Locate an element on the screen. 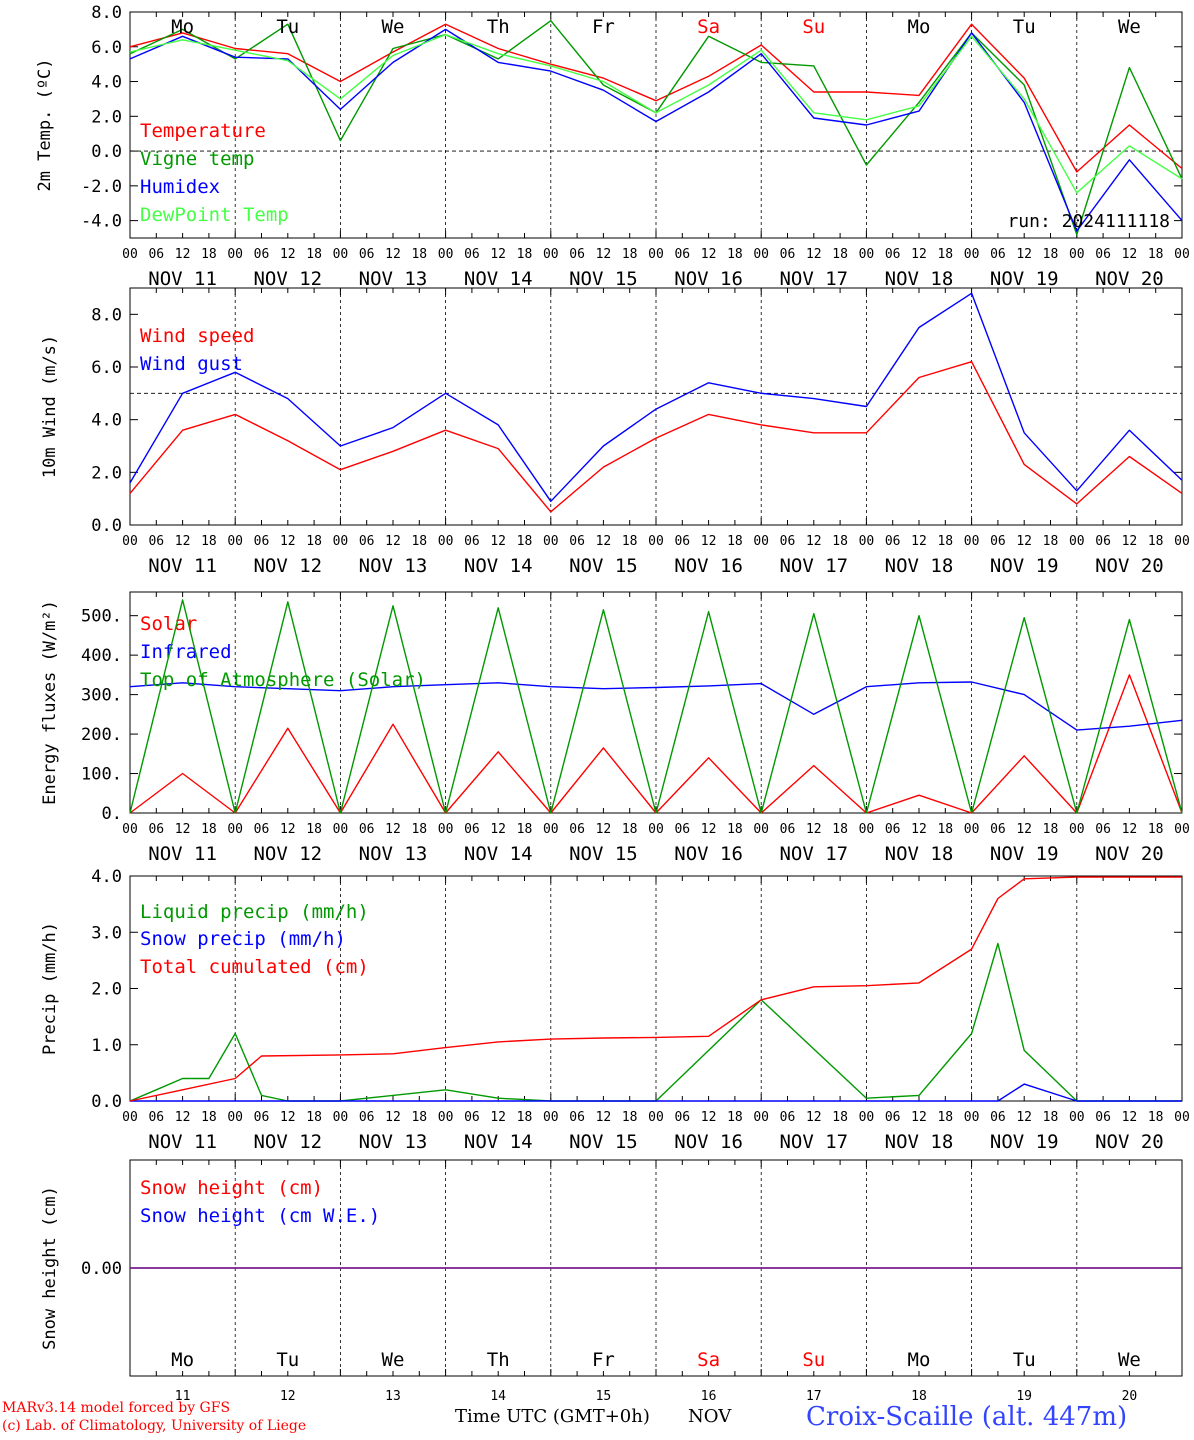 Image resolution: width=1194 pixels, height=1440 pixels. legend-entry: Top of Atmosphere (Solar) is located at coordinates (283, 680).